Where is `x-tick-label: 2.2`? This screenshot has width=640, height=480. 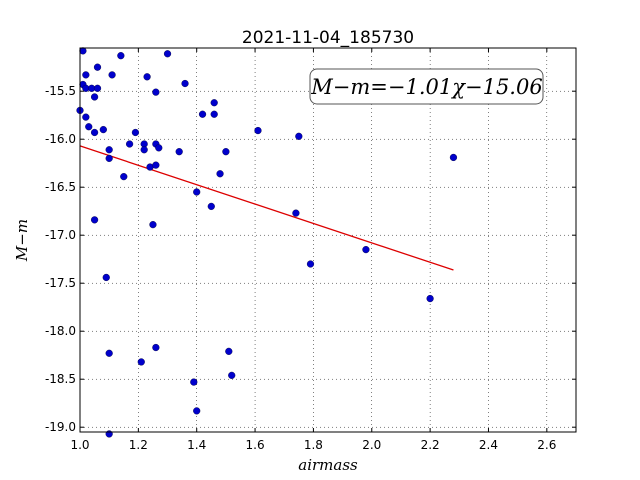
x-tick-label: 2.2 is located at coordinates (430, 445).